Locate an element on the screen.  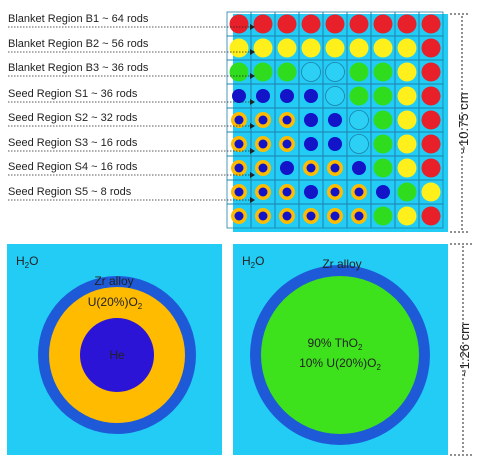
blanket-cell-coolant-label: H2O is located at coordinates (253, 262).